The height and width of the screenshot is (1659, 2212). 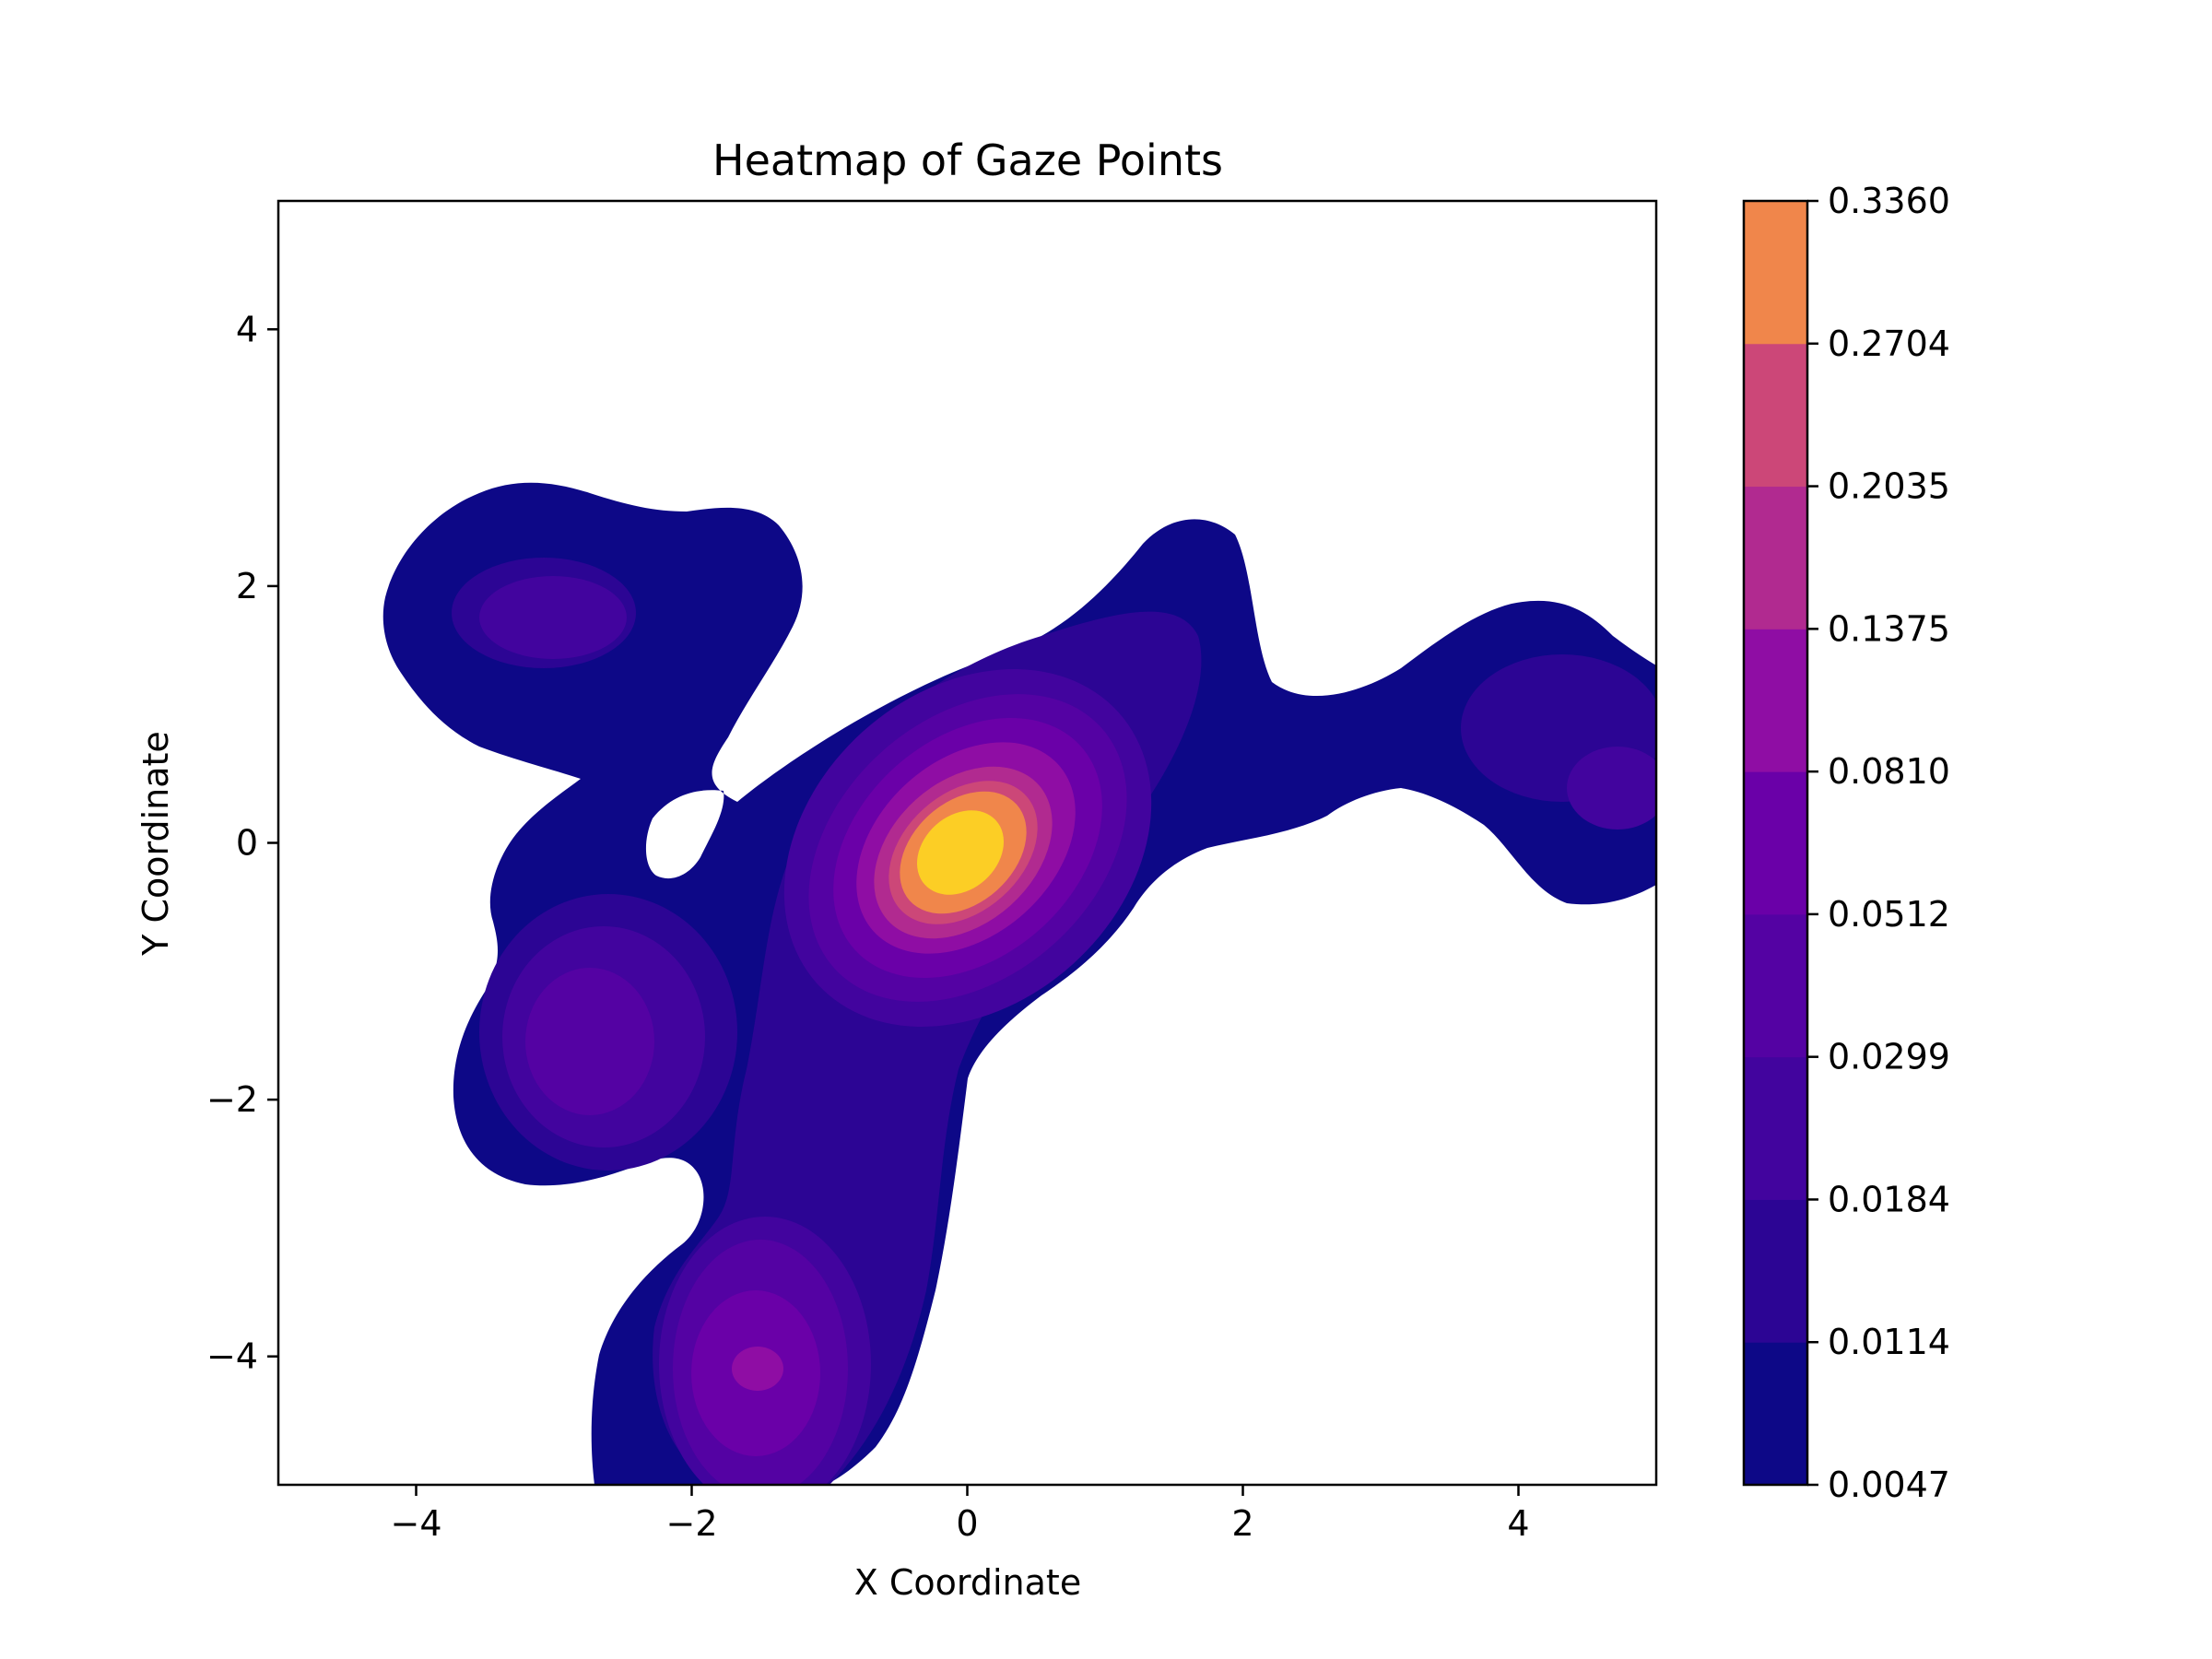 I want to click on y-tick-label: 0, so click(x=247, y=843).